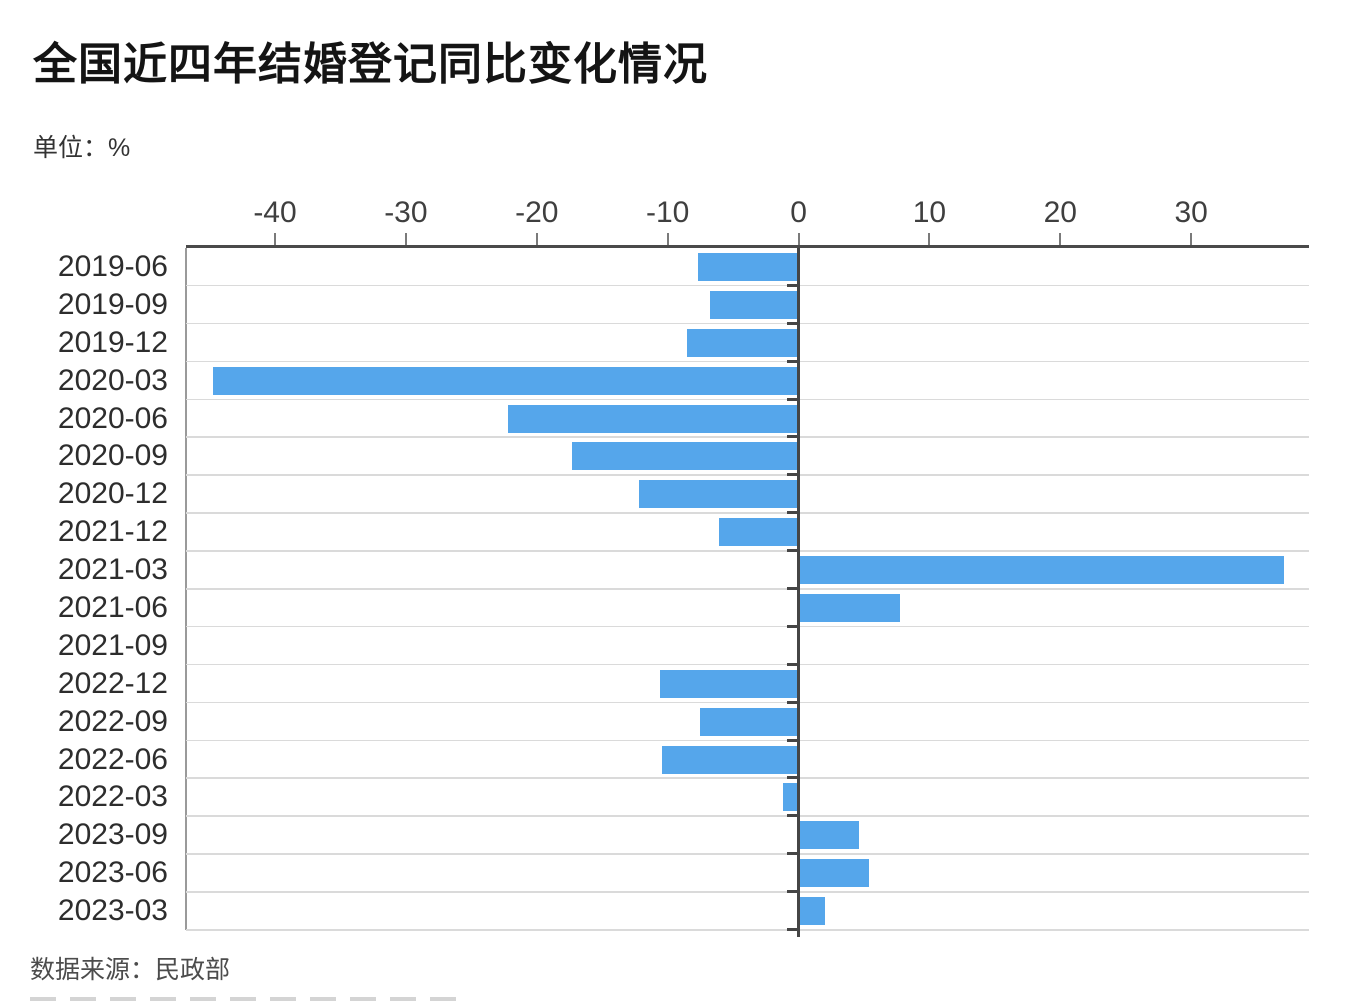 The height and width of the screenshot is (1002, 1357). I want to click on y-axis-label: 2021-12, so click(112, 532).